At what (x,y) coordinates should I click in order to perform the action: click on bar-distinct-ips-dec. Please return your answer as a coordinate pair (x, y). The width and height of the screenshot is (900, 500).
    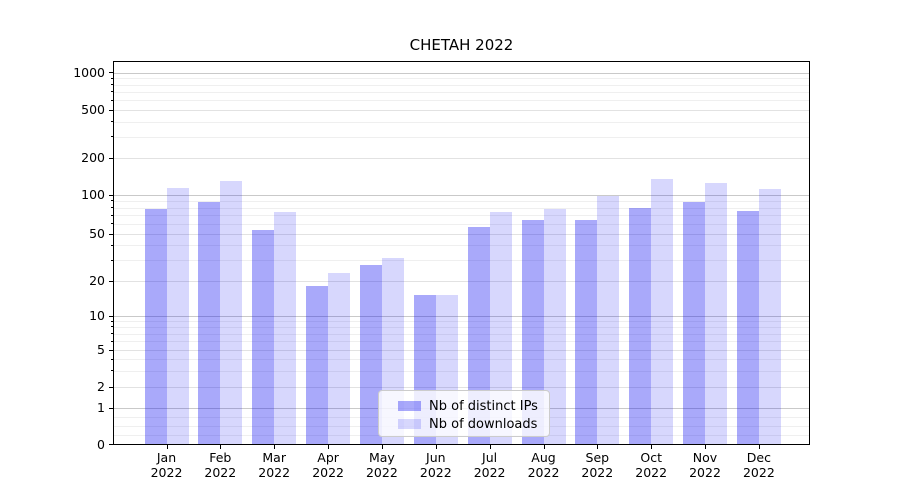
    Looking at the image, I should click on (747, 327).